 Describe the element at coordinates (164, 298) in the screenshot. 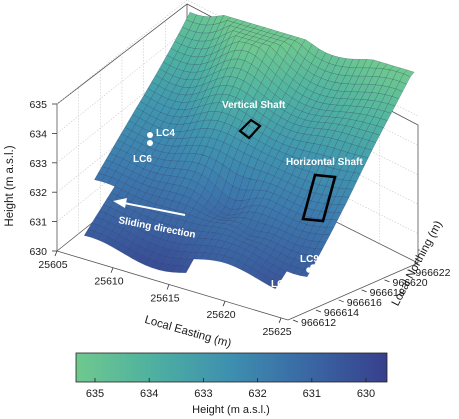

I see `x-tick-label: 25615` at that location.